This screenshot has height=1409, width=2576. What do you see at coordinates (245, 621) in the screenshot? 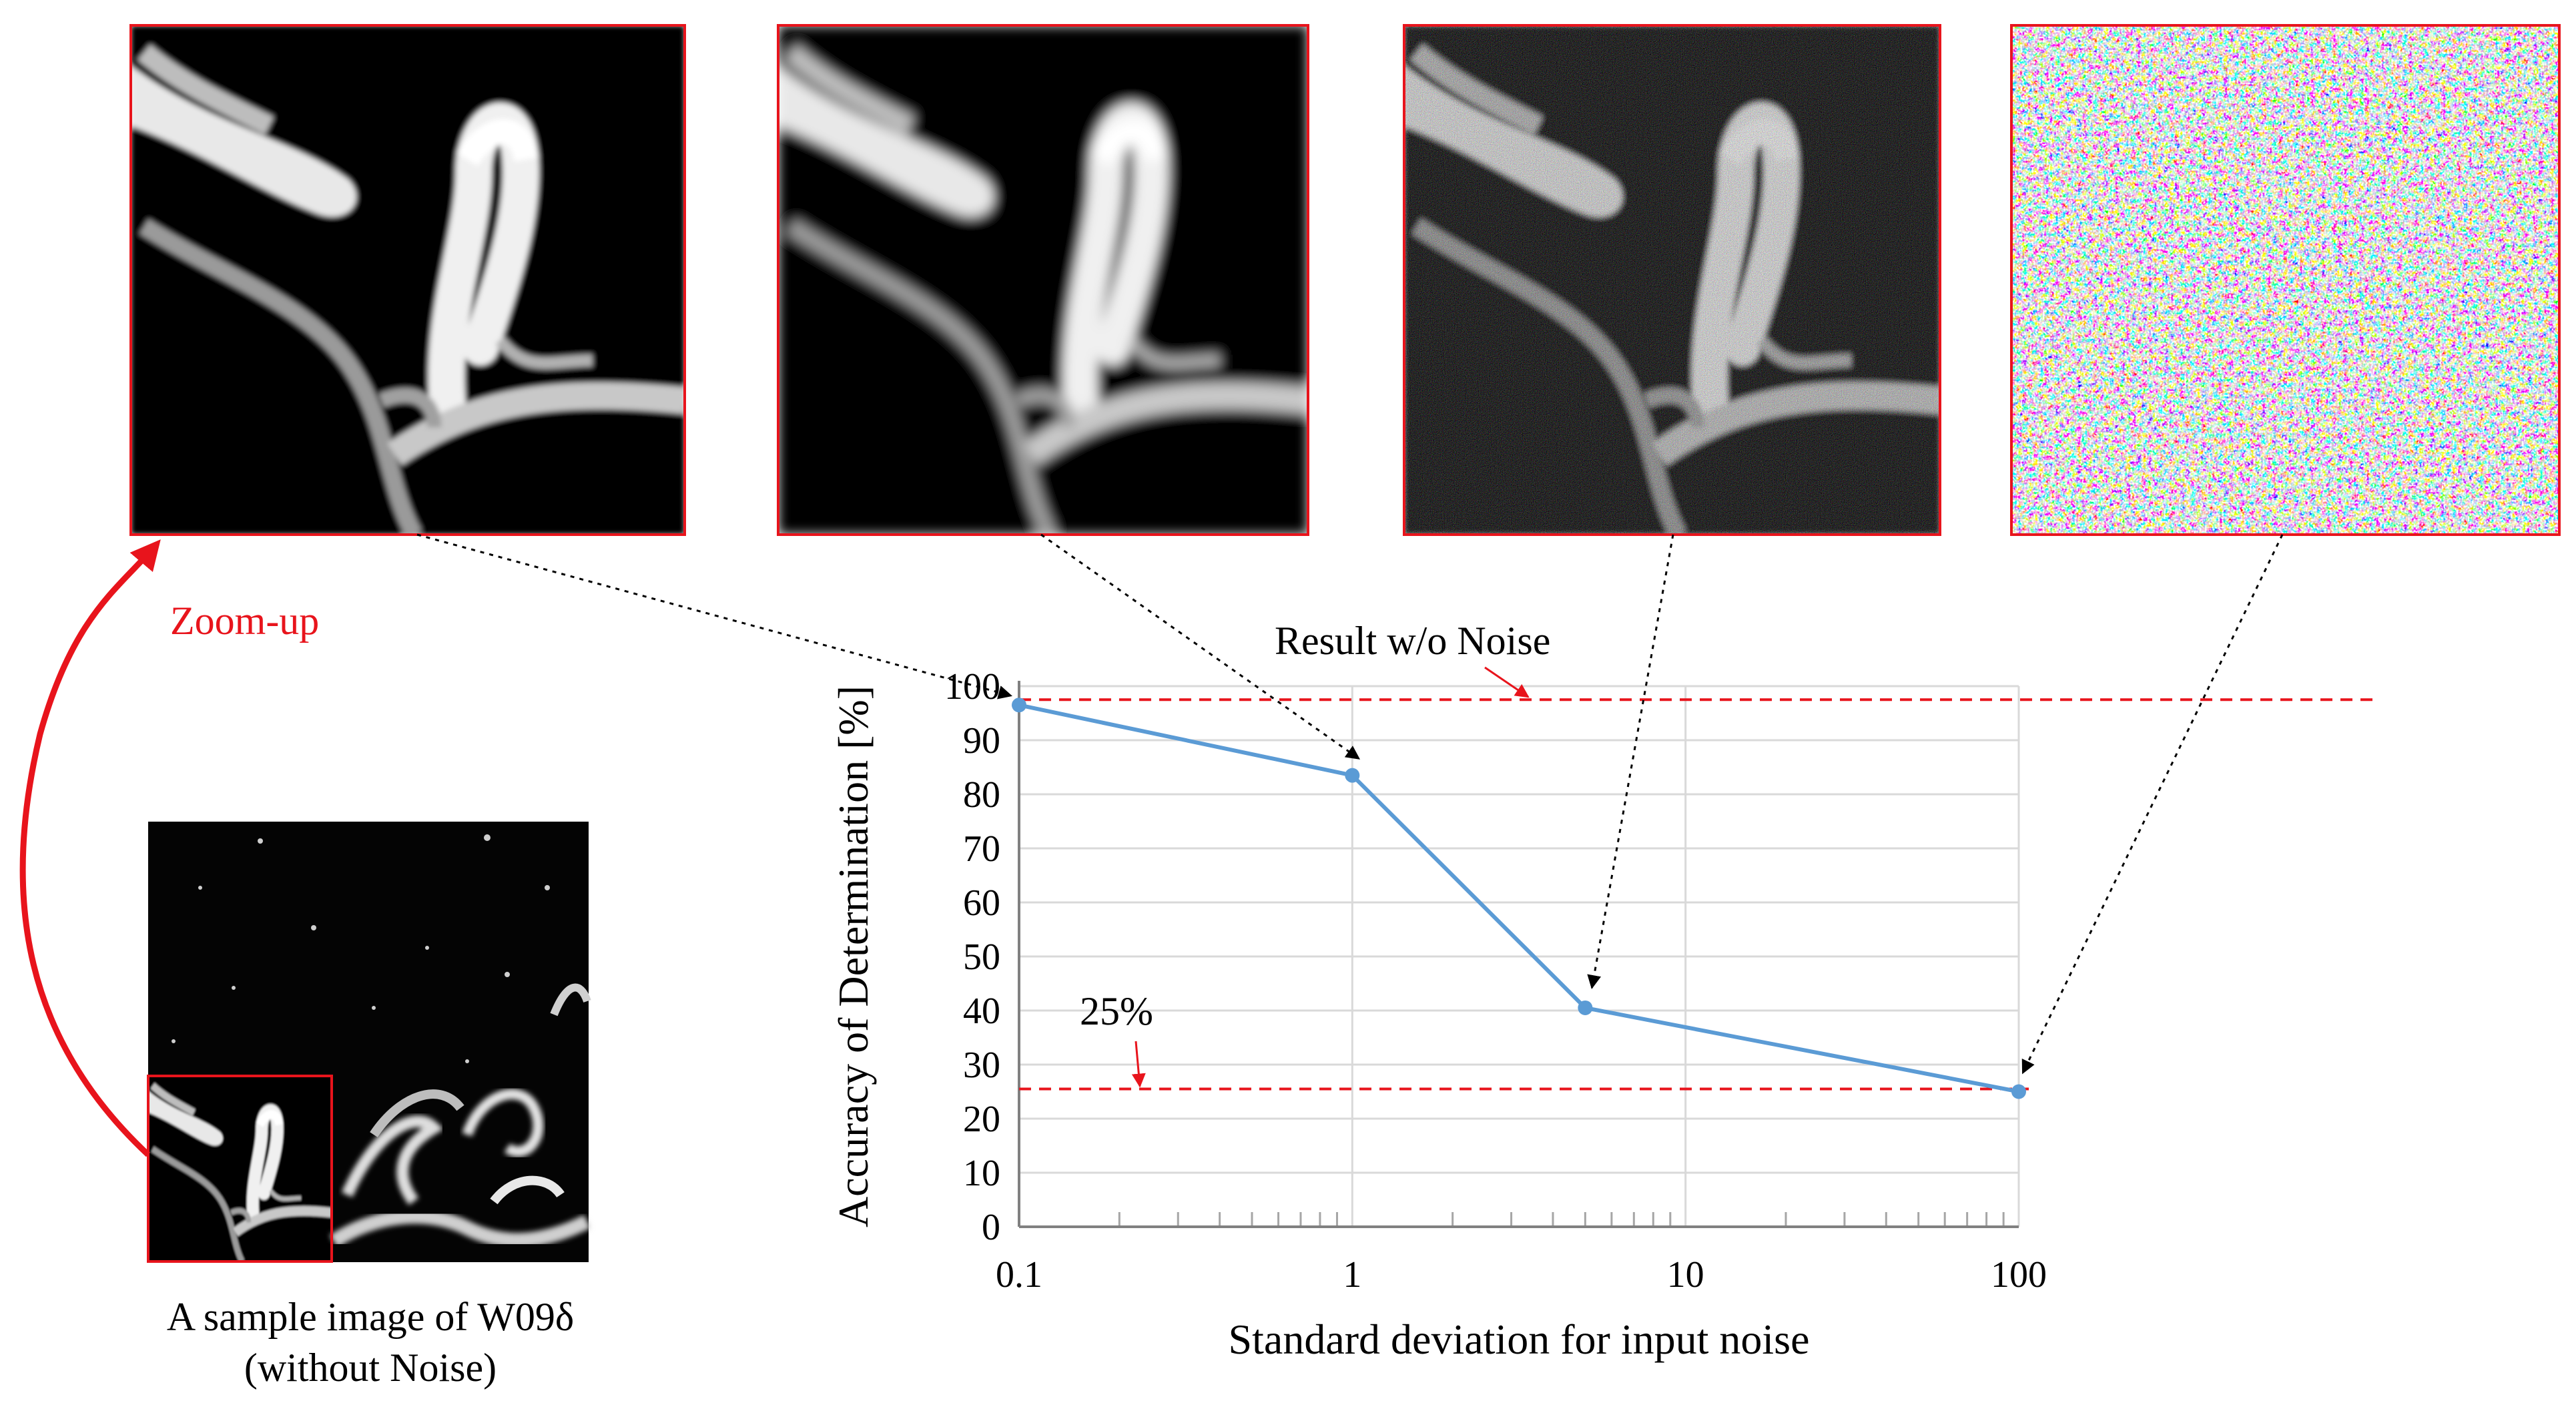
I see `zoom-up-label: Zoom-up` at bounding box center [245, 621].